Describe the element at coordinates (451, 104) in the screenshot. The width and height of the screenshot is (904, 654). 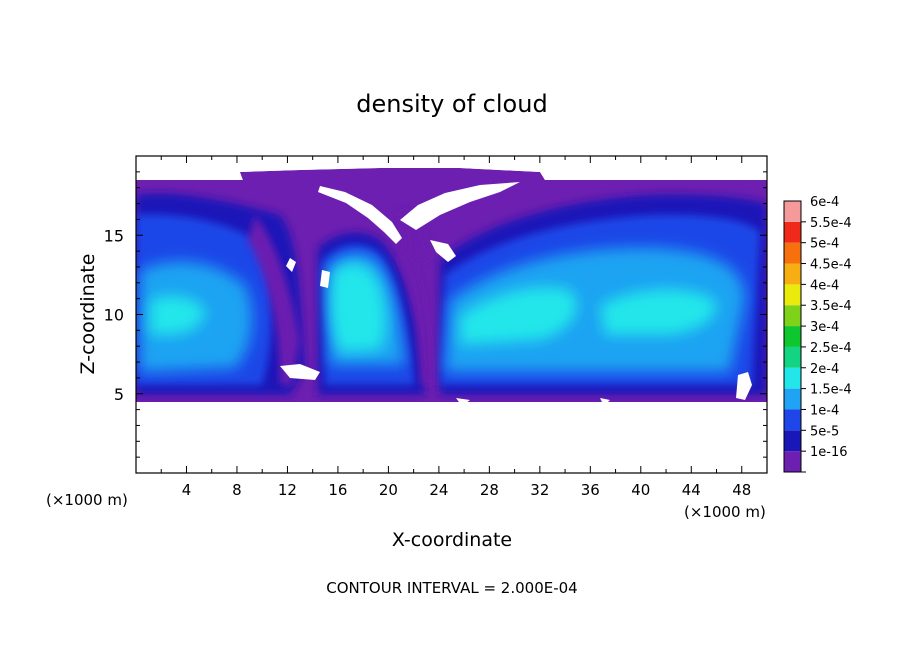
I see `chart-title: density of cloud` at that location.